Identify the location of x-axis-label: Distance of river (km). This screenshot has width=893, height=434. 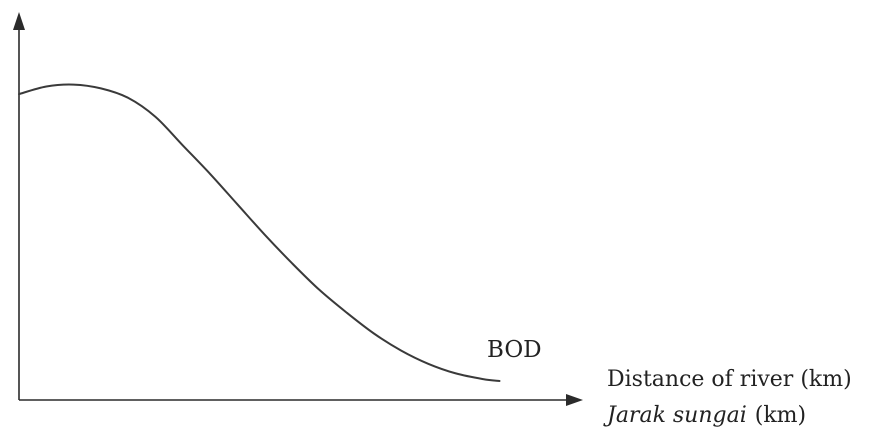
(729, 379).